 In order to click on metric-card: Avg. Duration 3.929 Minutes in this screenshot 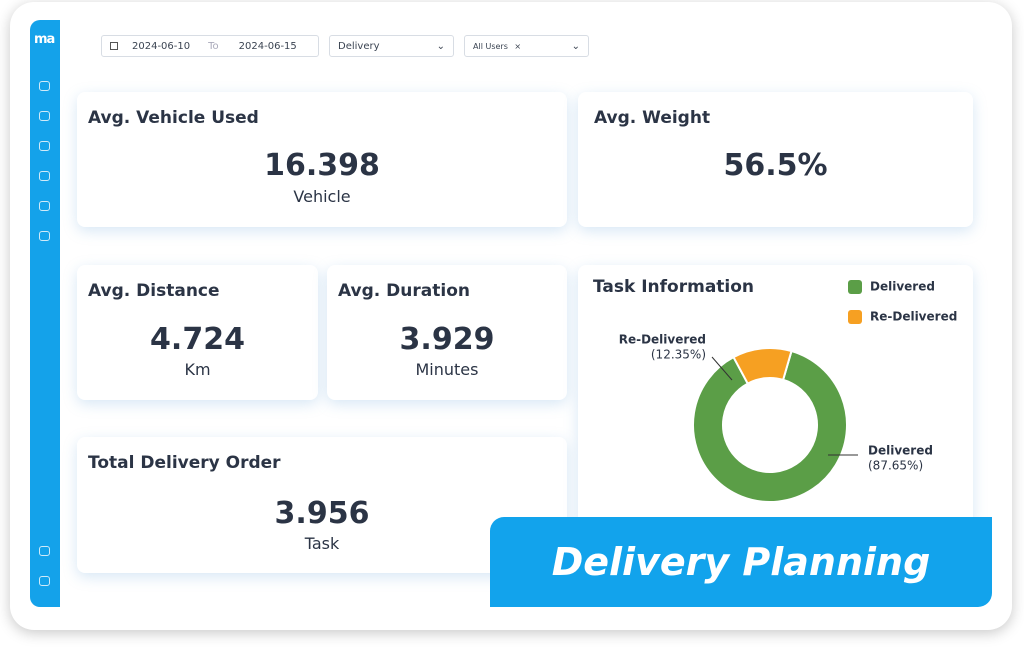, I will do `click(447, 332)`.